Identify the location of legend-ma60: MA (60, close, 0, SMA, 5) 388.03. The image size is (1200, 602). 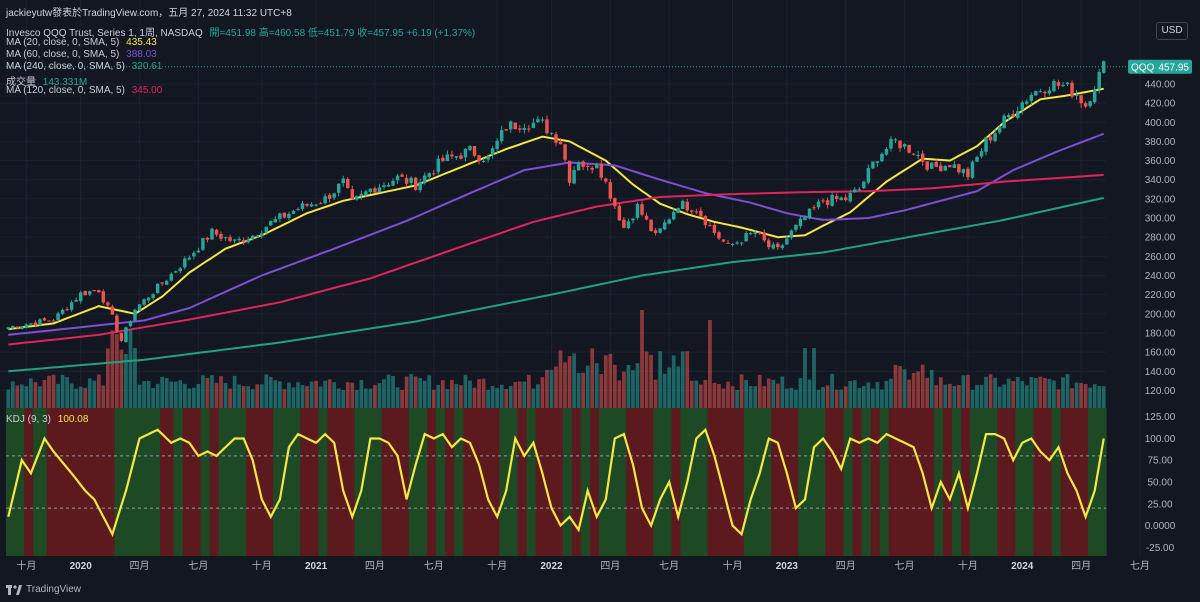
(81, 54).